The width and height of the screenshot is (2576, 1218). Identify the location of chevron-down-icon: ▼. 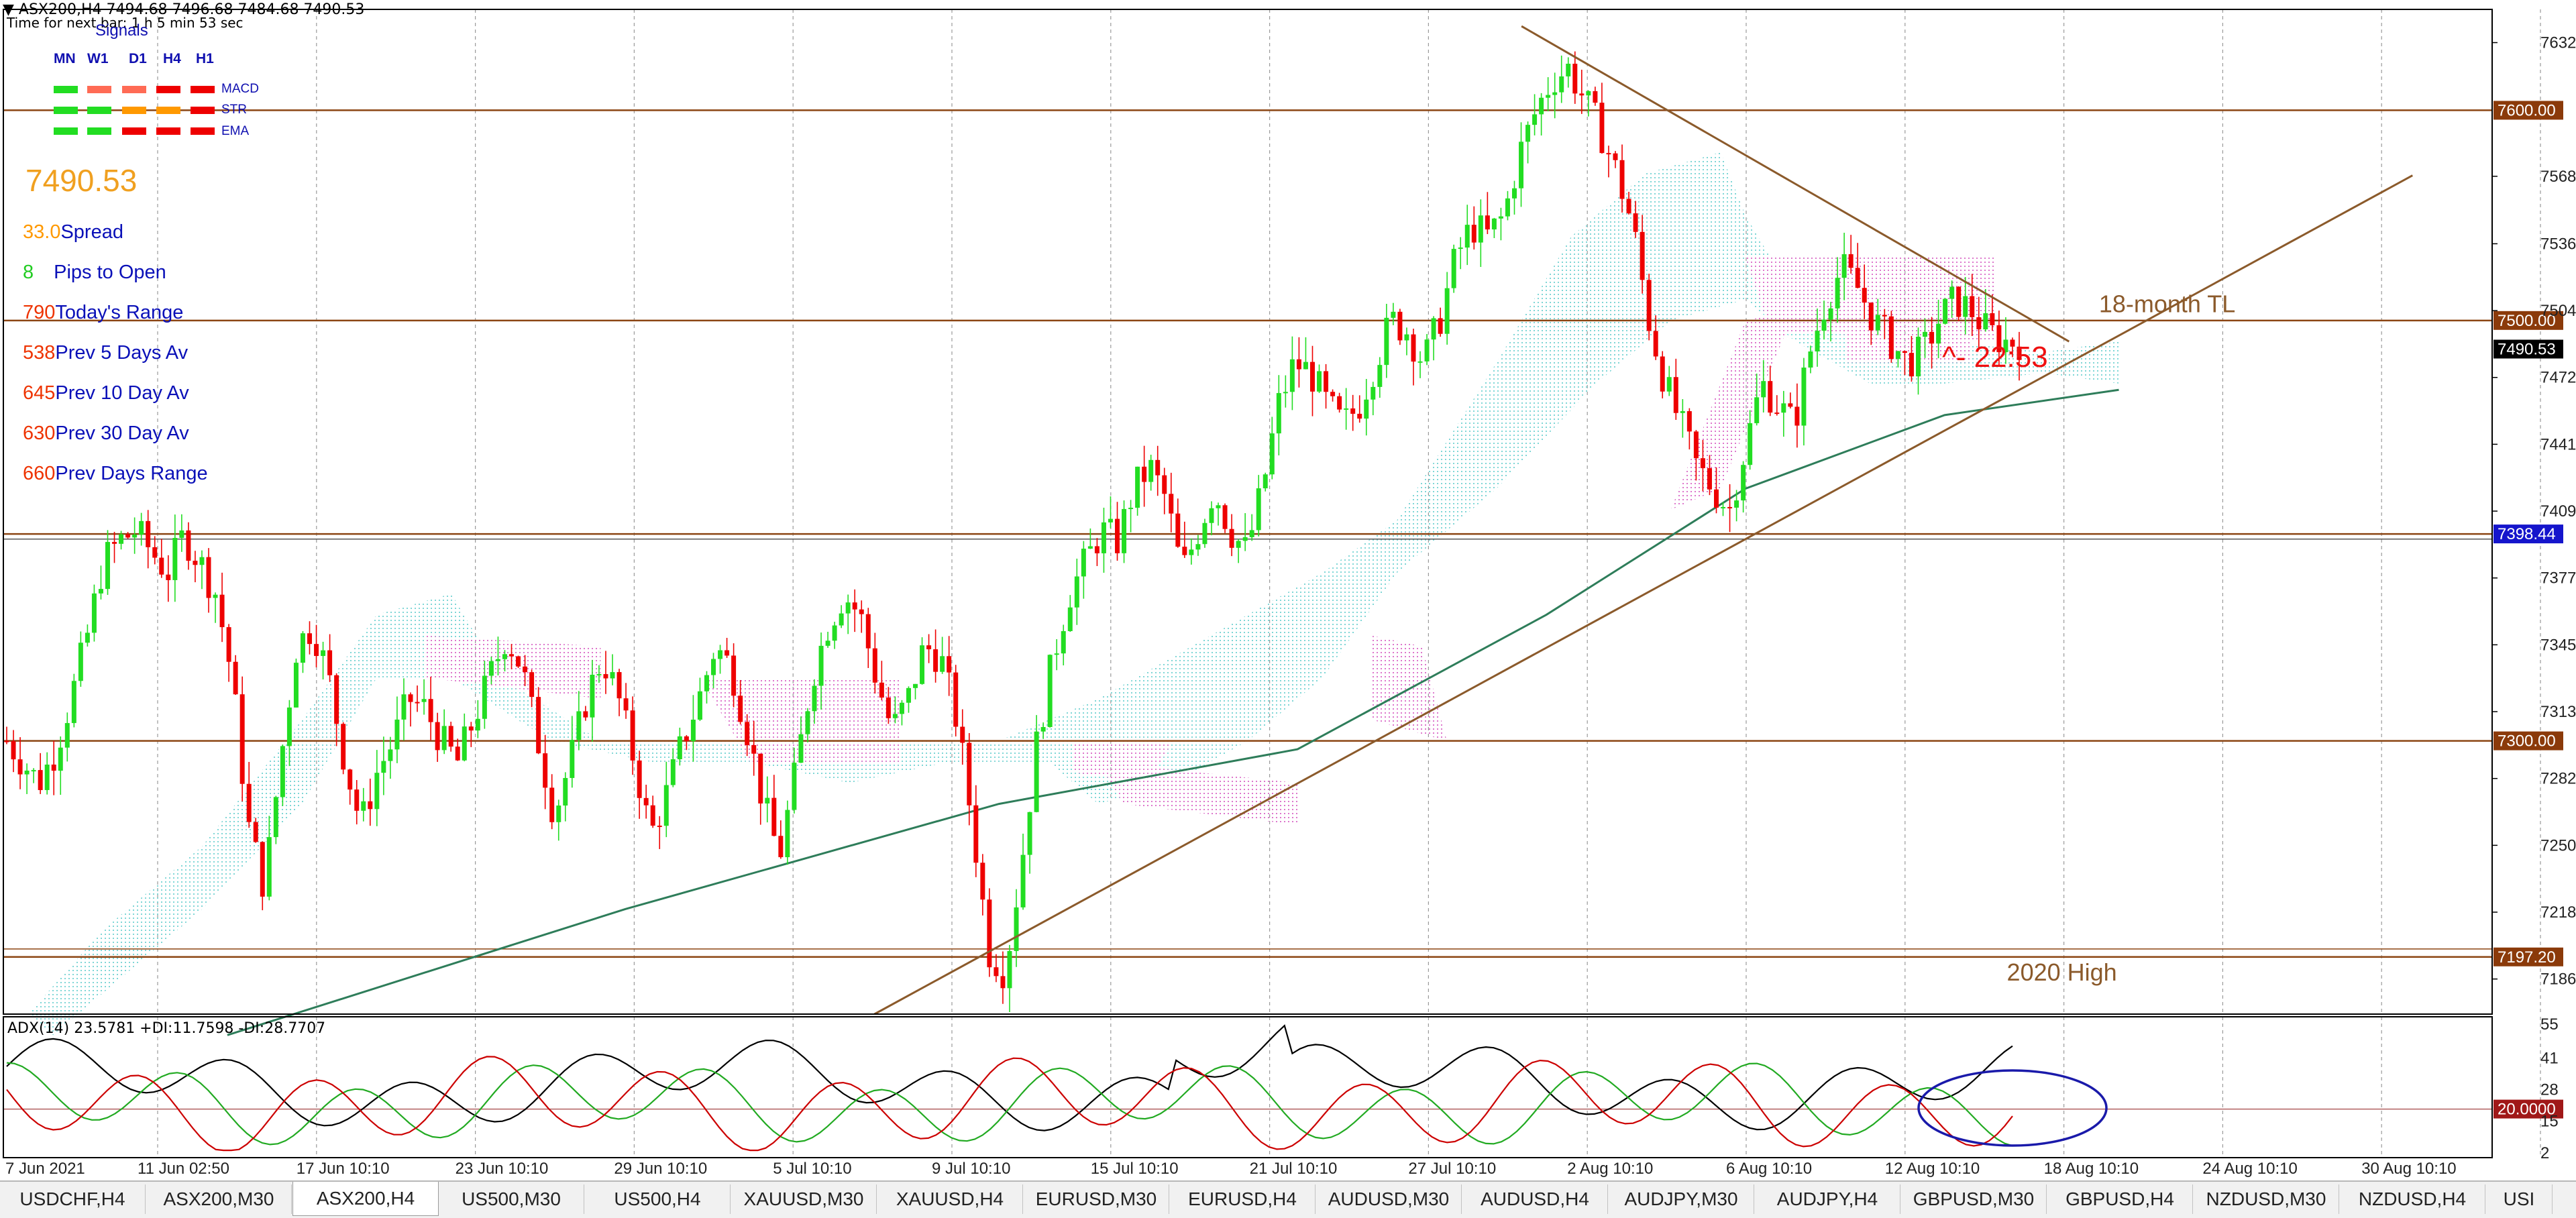
(8, 9).